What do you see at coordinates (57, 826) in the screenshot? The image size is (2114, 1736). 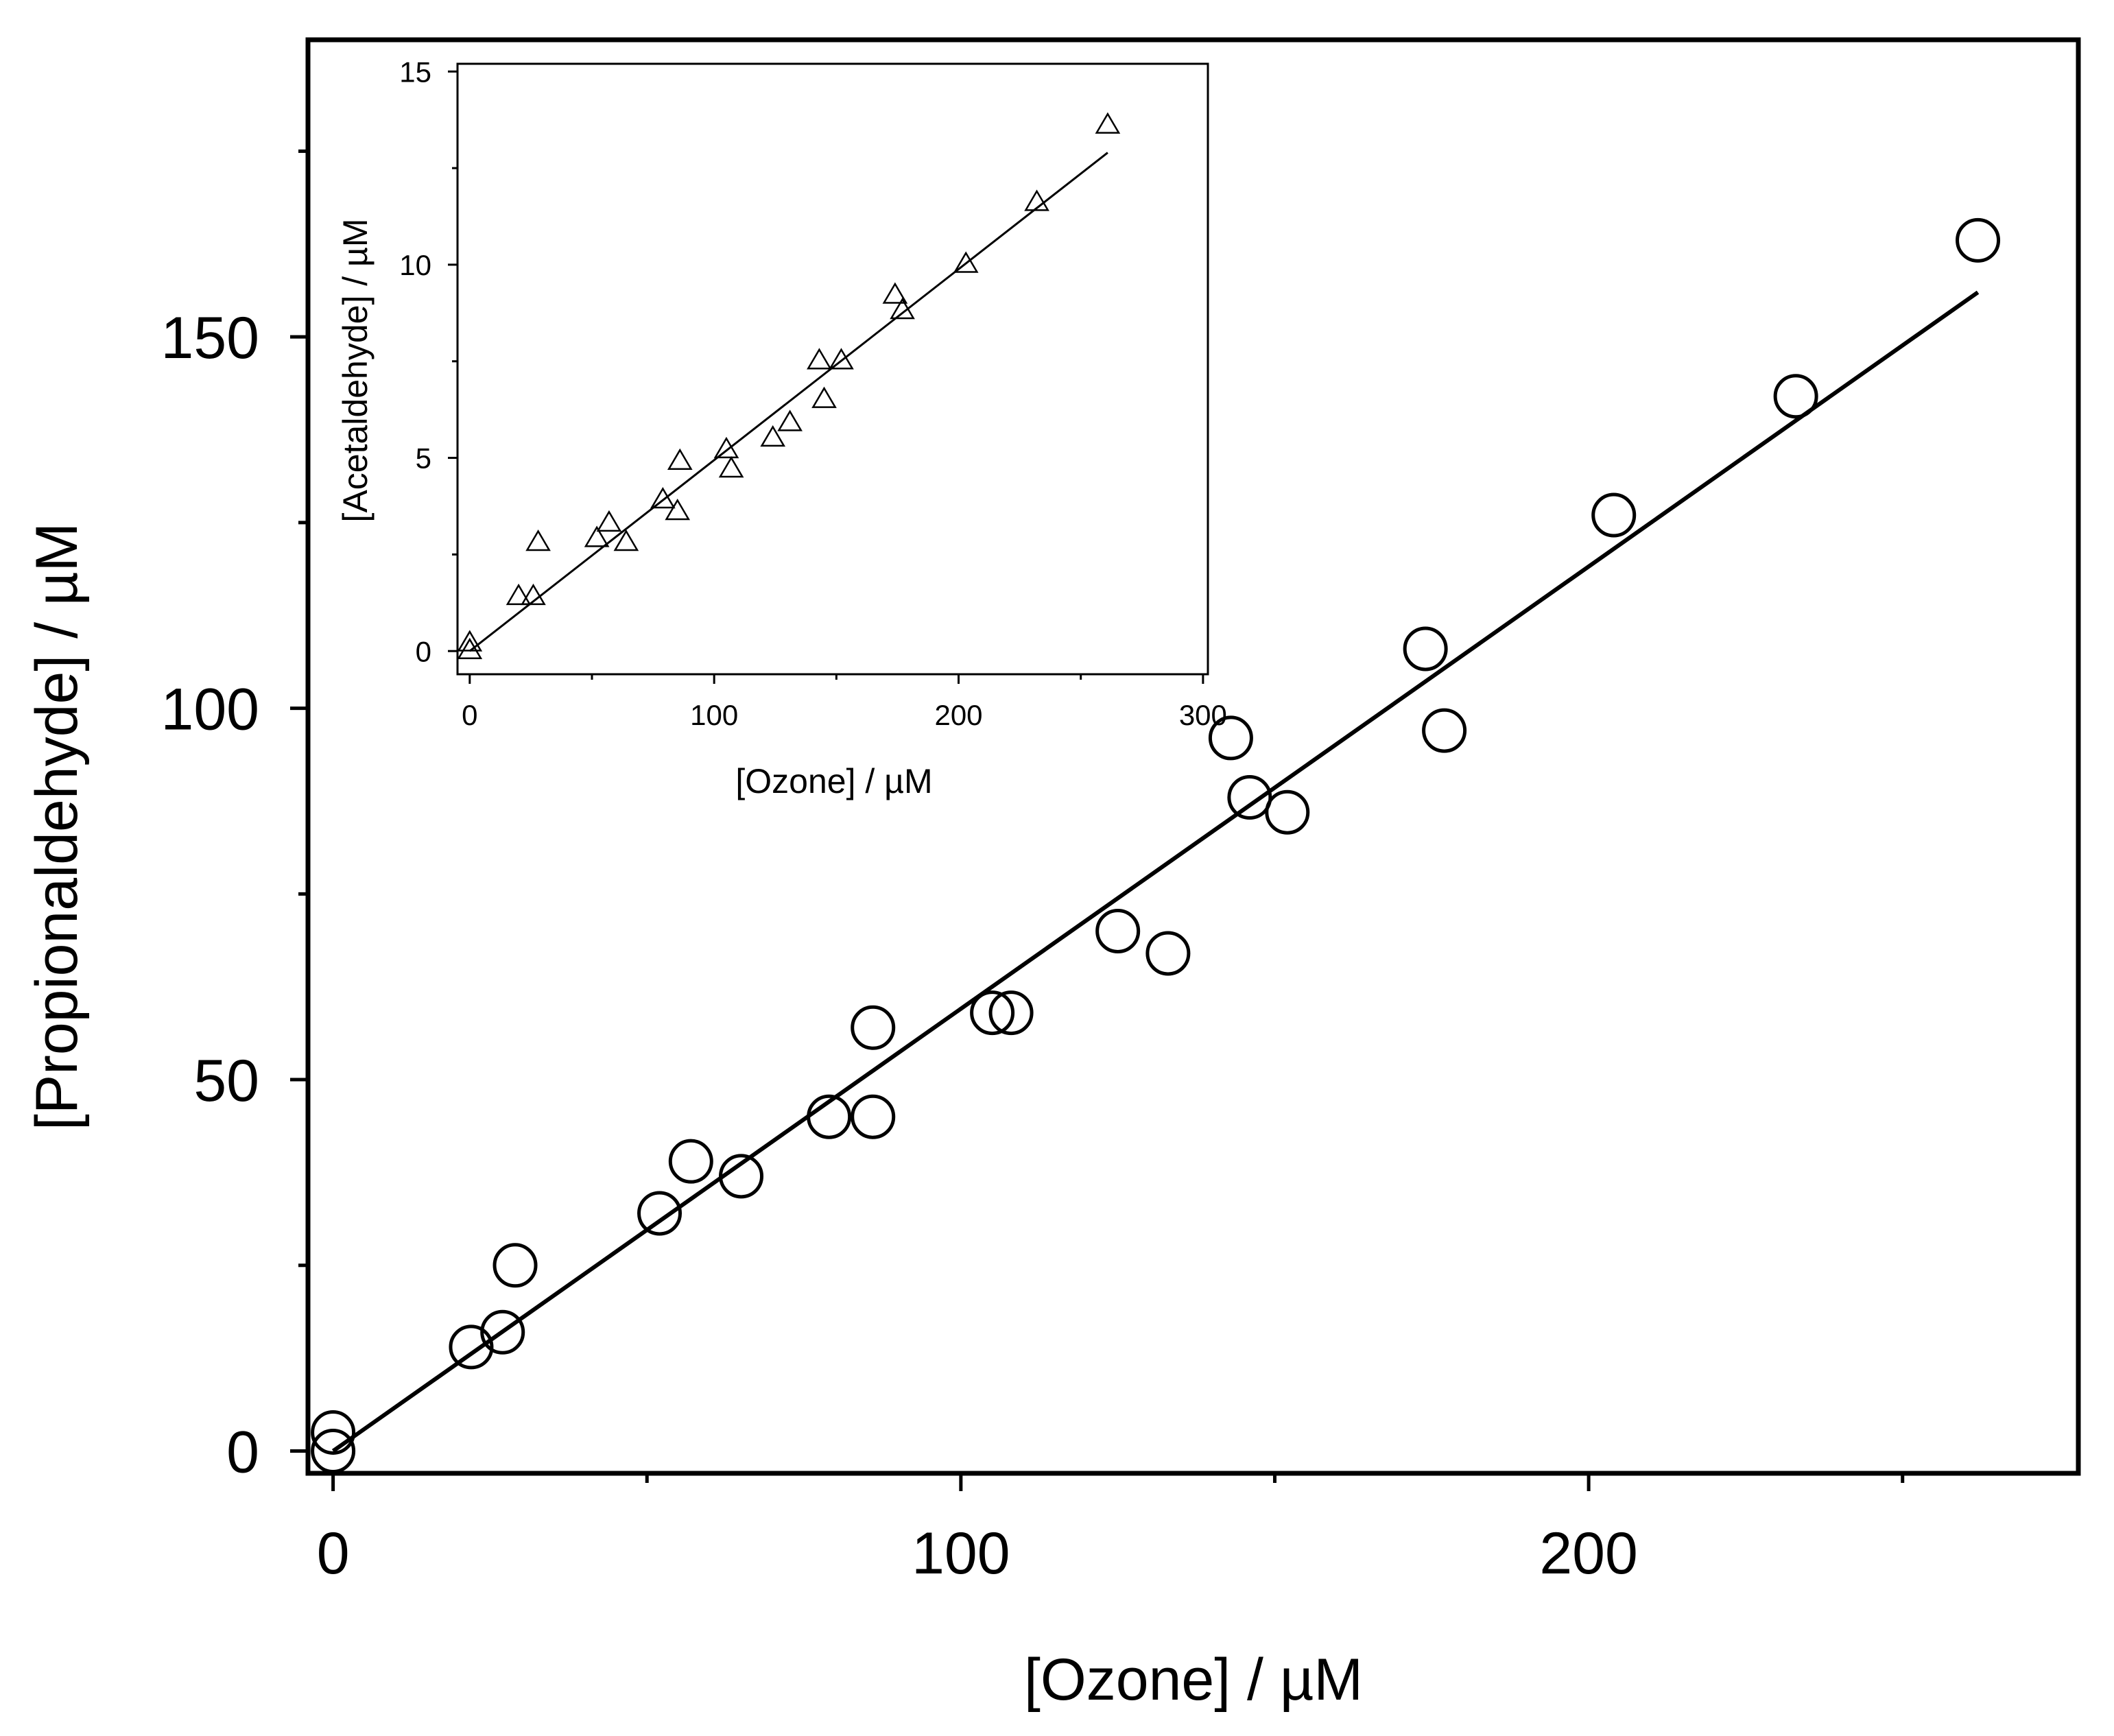 I see `main-y-axis-label: [Propionaldehyde] / µM` at bounding box center [57, 826].